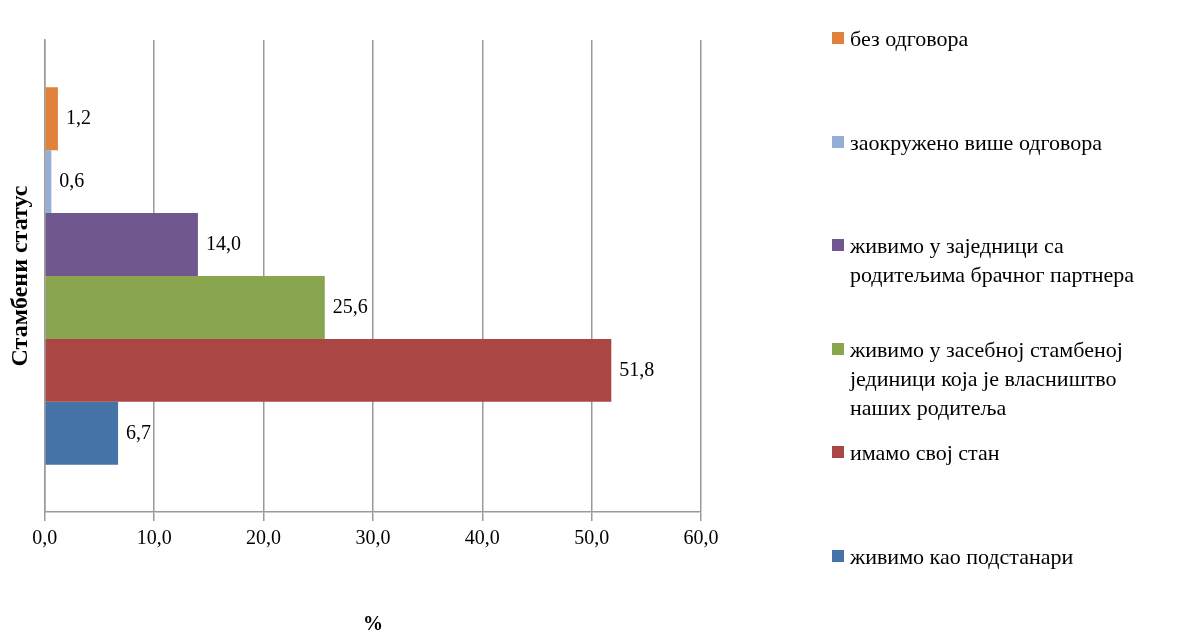 This screenshot has width=1200, height=641. Describe the element at coordinates (976, 142) in the screenshot. I see `legend-label: заокружено више одговора` at that location.